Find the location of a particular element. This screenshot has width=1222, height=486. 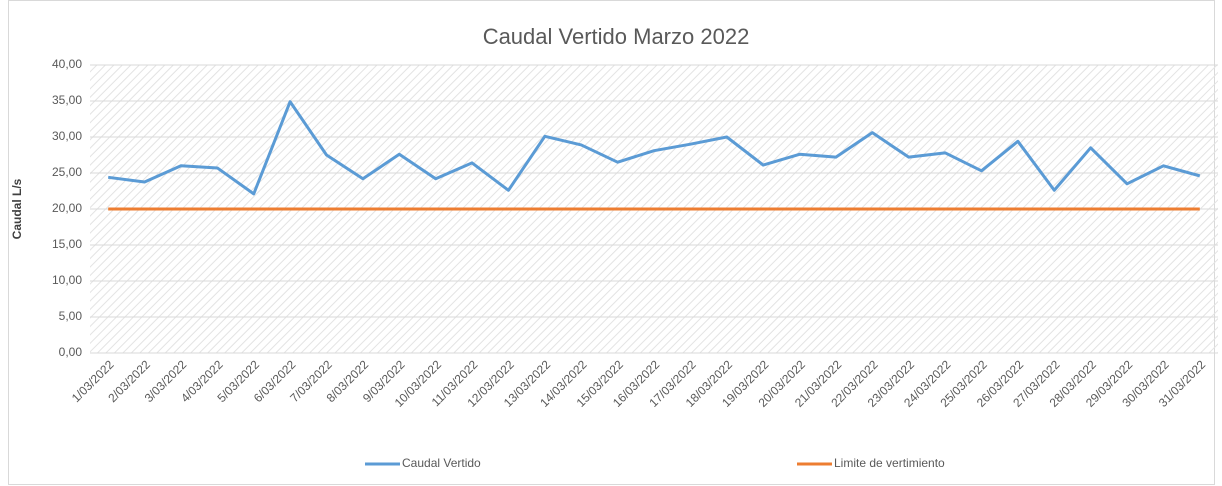

y-tick-label: 40,00 is located at coordinates (67, 64).